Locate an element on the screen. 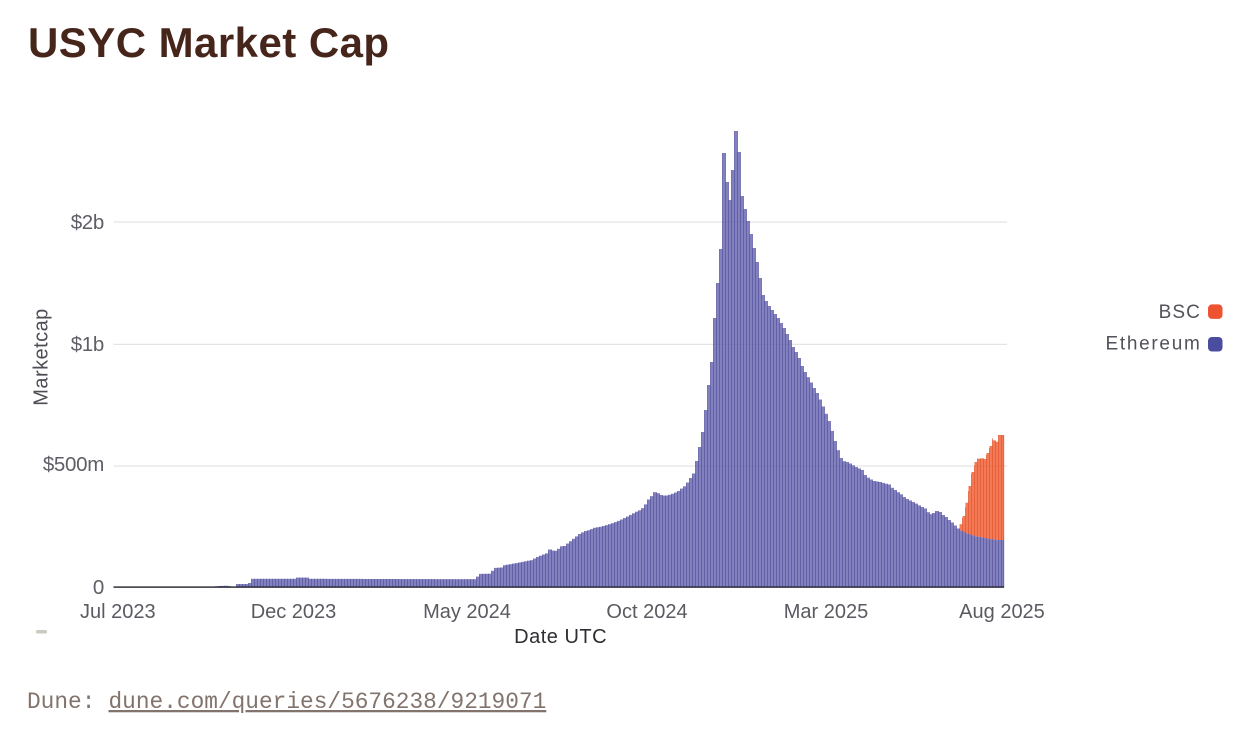 The width and height of the screenshot is (1246, 736). svg-text: Jul 2023 is located at coordinates (118, 612).